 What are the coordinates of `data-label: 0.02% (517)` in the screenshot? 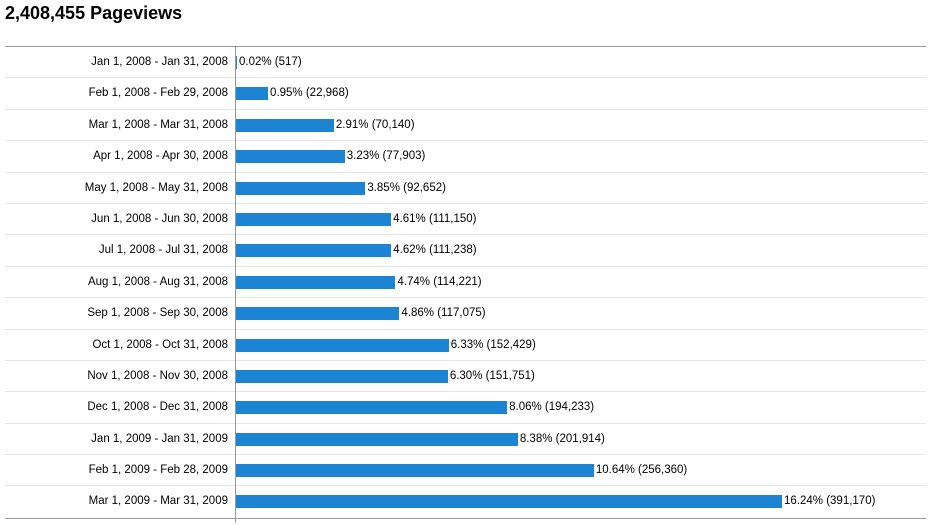 It's located at (270, 62).